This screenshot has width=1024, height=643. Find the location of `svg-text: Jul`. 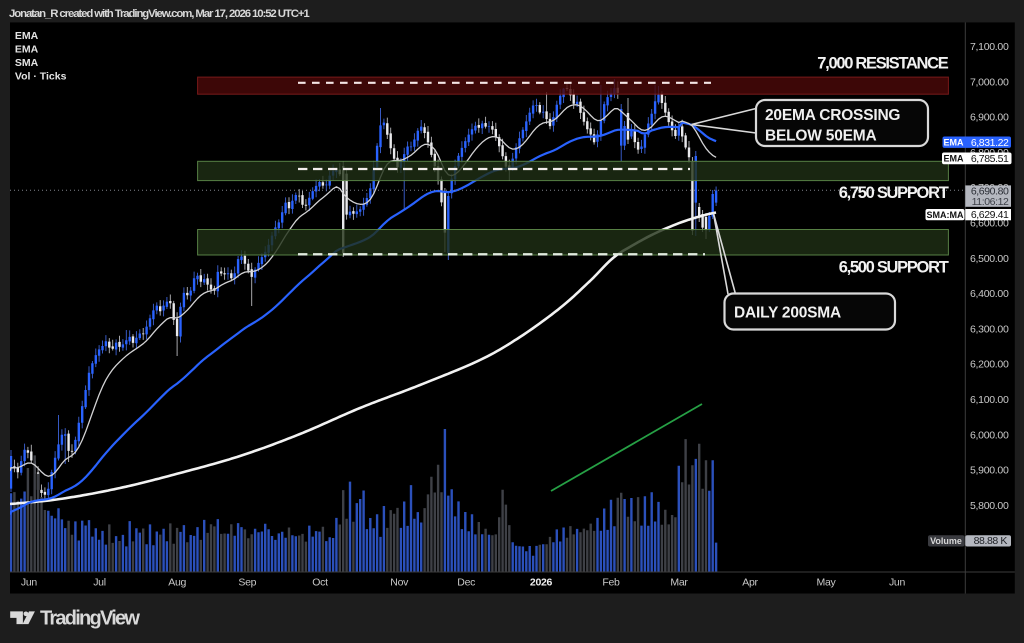

svg-text: Jul is located at coordinates (99, 583).